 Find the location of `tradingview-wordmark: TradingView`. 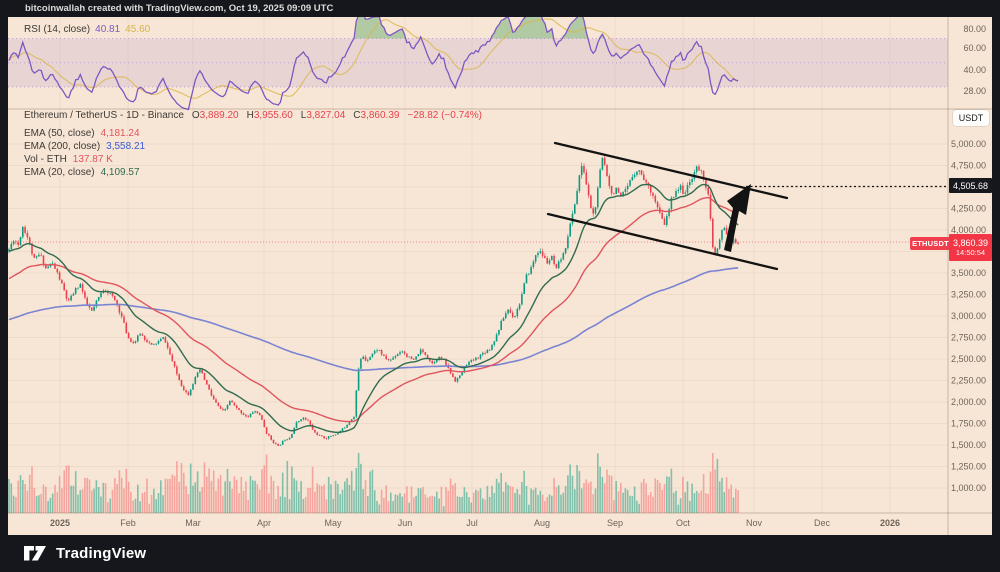

tradingview-wordmark: TradingView is located at coordinates (101, 553).